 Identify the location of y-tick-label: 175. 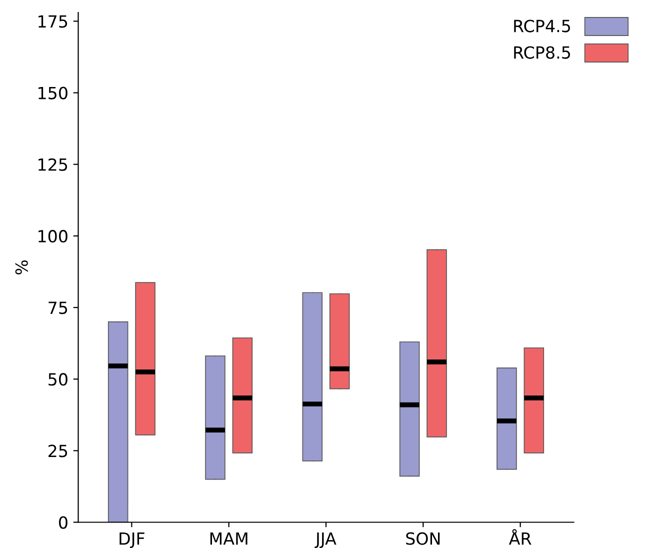
(53, 21).